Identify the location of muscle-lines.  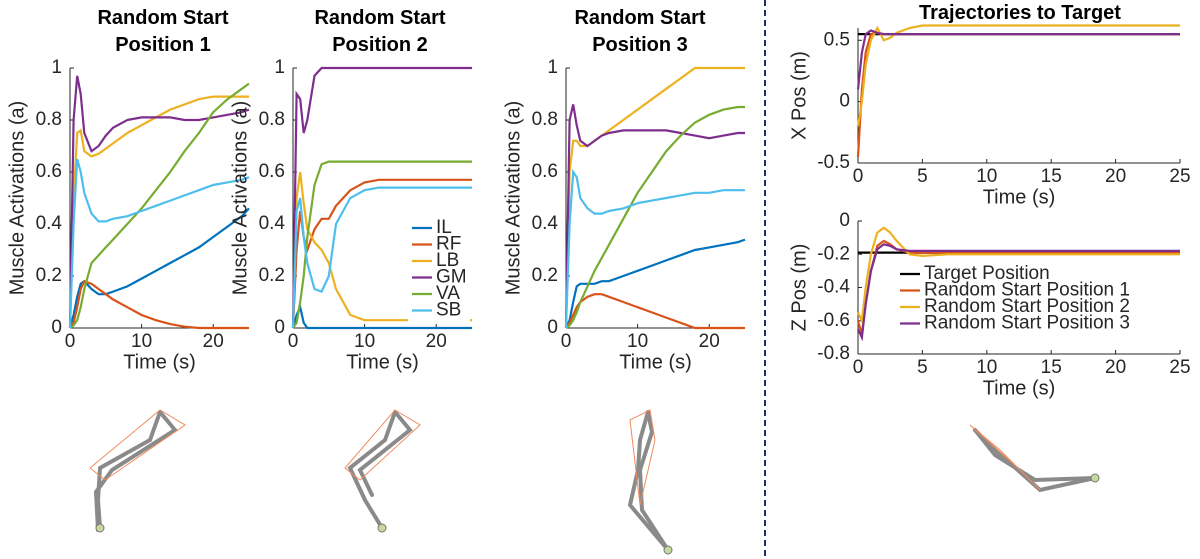
(565, 457).